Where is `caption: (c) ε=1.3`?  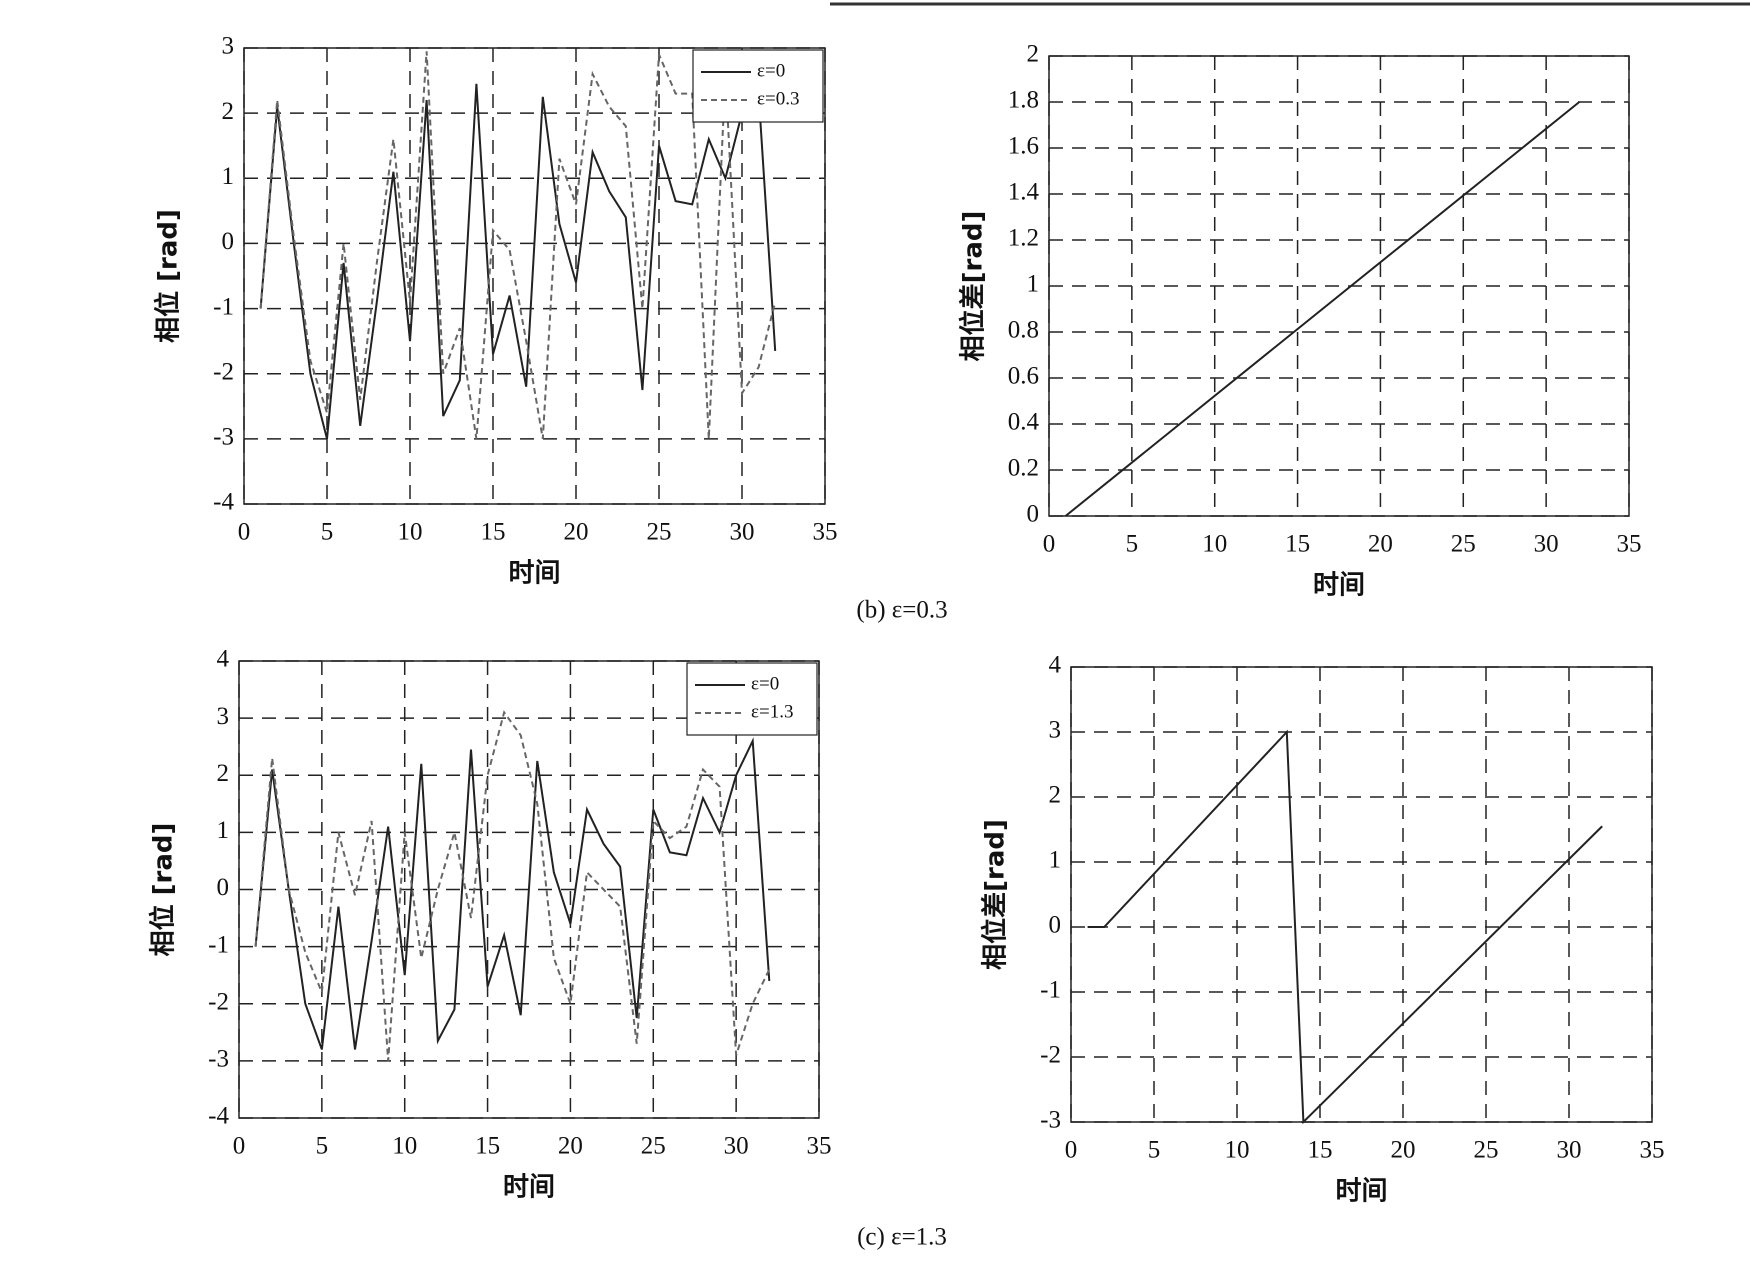
caption: (c) ε=1.3 is located at coordinates (902, 1237).